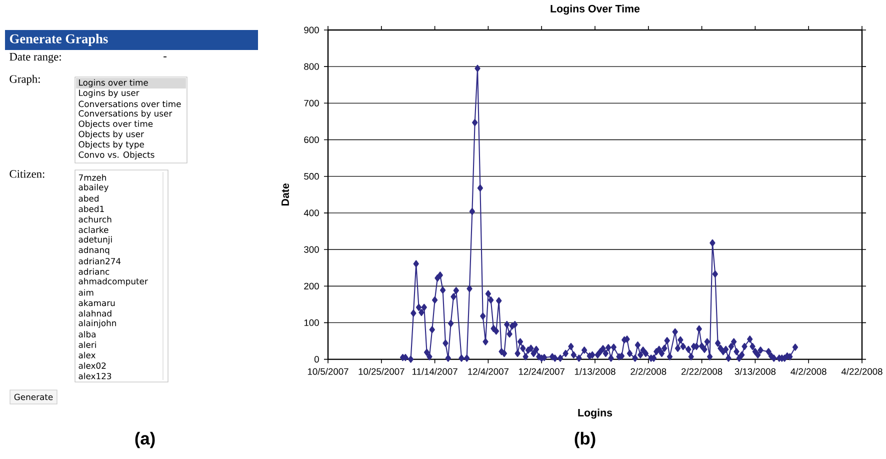  Describe the element at coordinates (111, 134) in the screenshot. I see `text: Objects by user` at that location.